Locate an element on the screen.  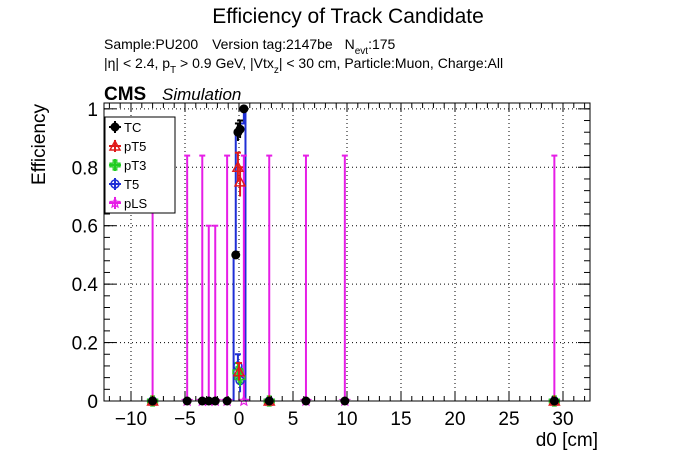
y-tick-label: 1 is located at coordinates (92, 110).